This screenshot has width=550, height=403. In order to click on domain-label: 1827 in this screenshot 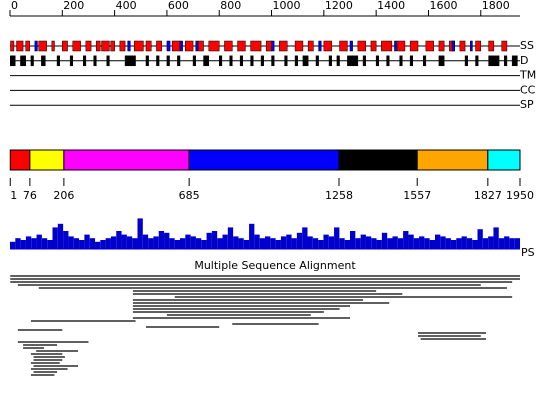, I will do `click(488, 195)`.